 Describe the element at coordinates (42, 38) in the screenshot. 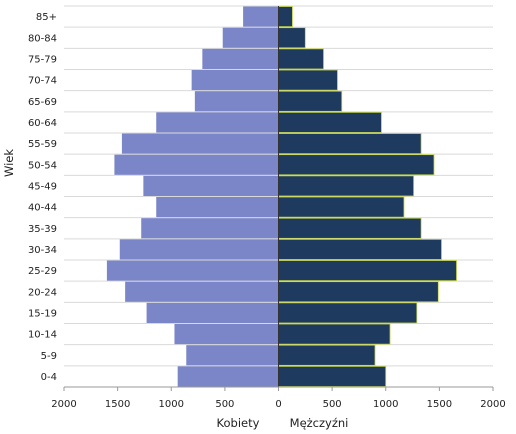

I see `age-label-80-84: 80-84` at that location.